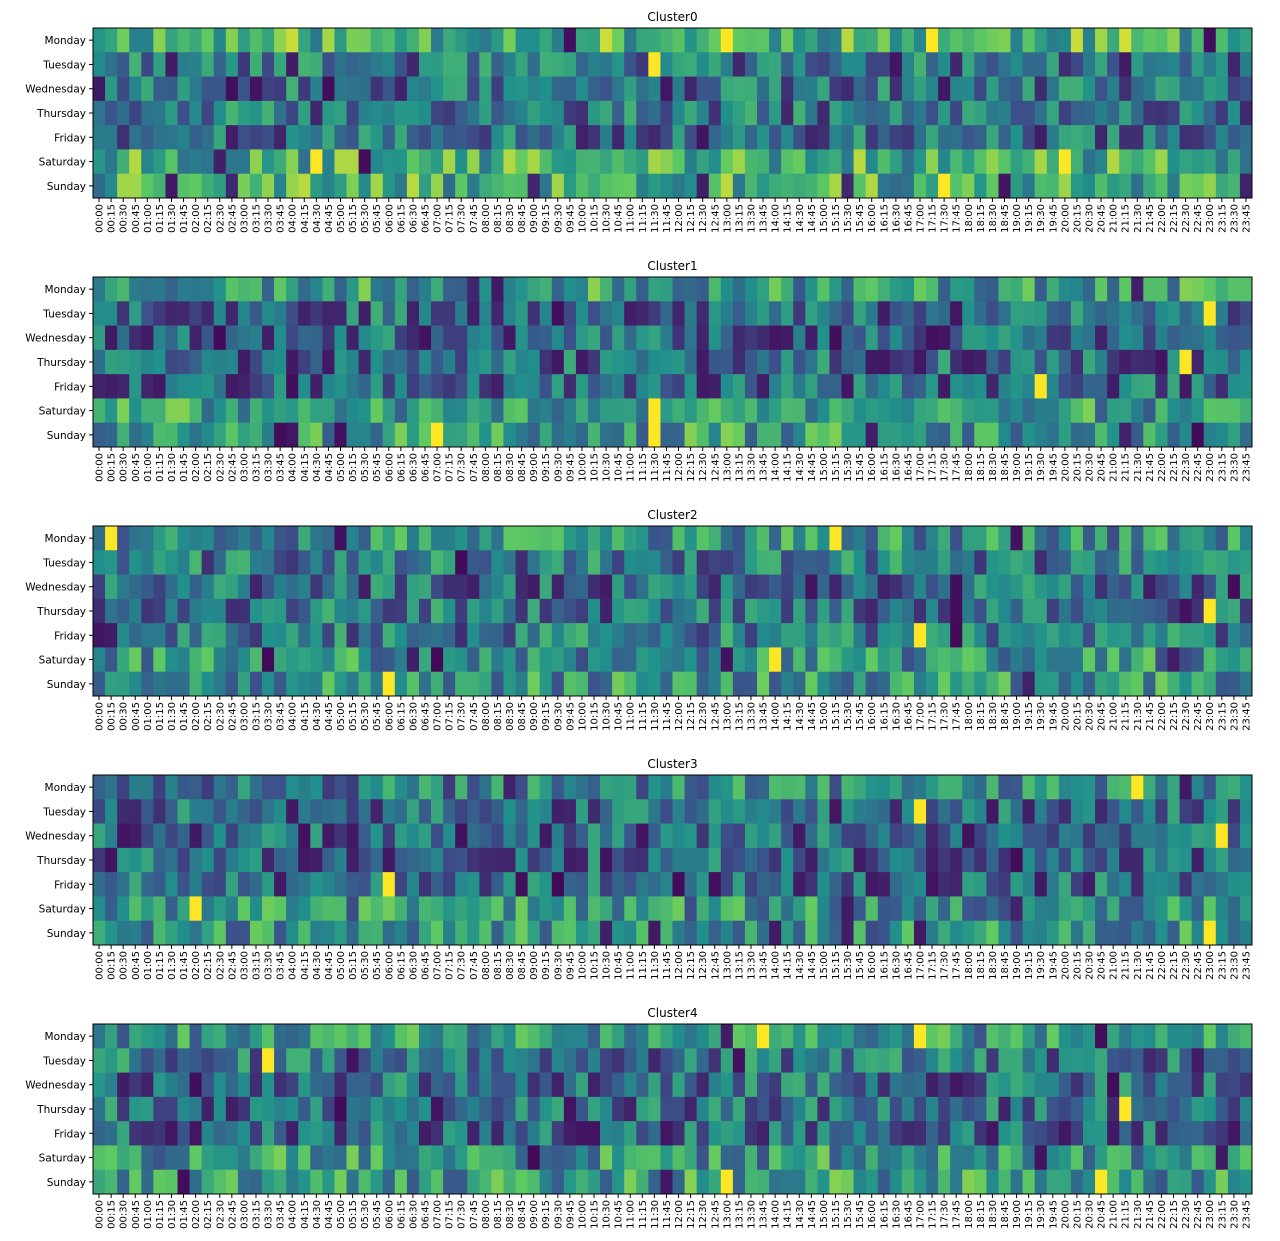  What do you see at coordinates (836, 218) in the screenshot?
I see `x-tick-label: 15:15` at bounding box center [836, 218].